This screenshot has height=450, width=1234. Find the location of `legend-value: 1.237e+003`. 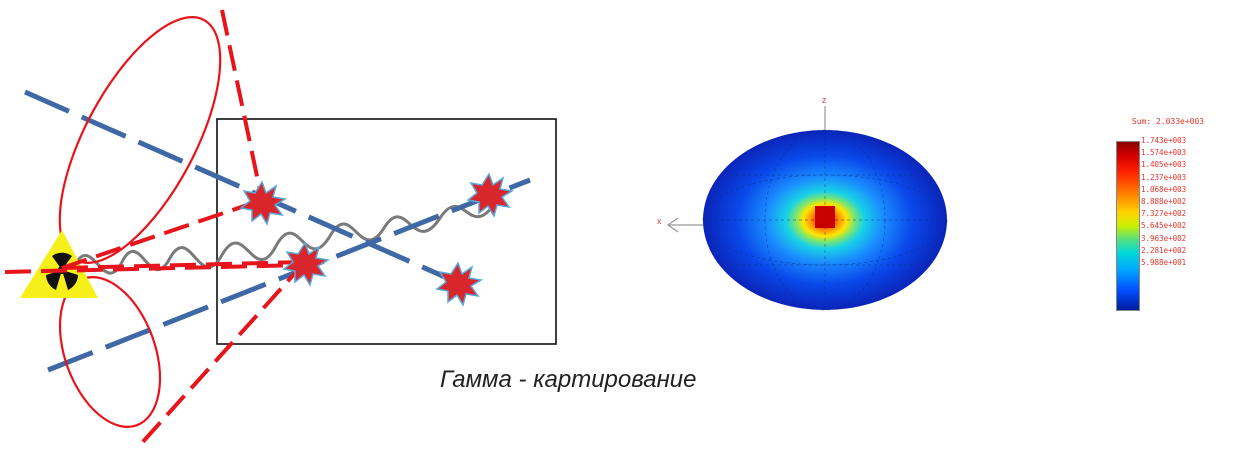

legend-value: 1.237e+003 is located at coordinates (1164, 177).